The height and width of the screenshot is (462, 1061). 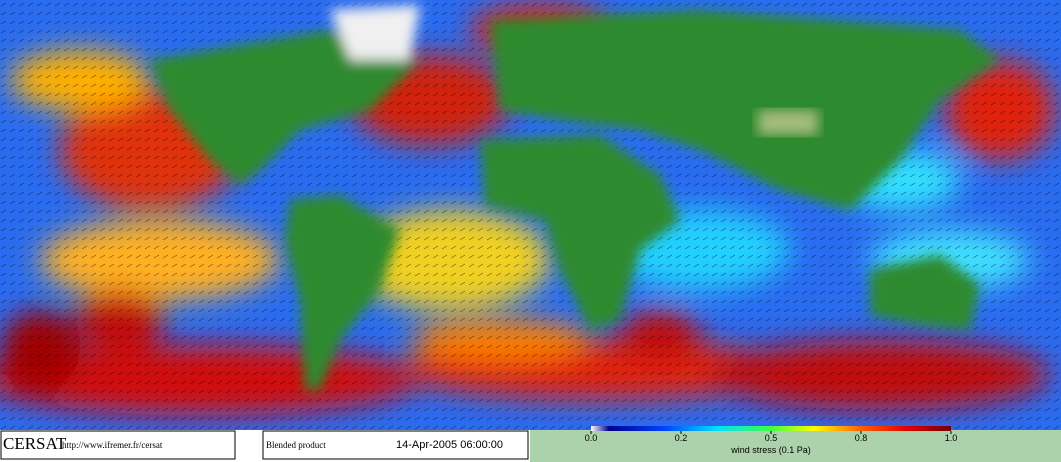 I want to click on colorbar-tick-label: 0.0, so click(x=591, y=438).